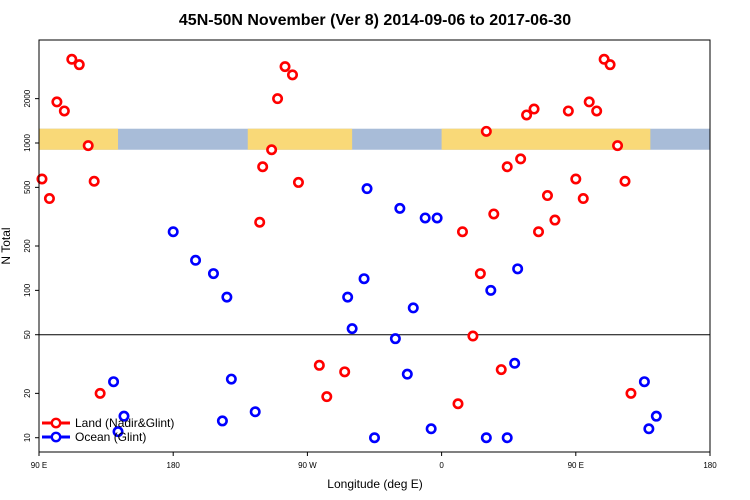 The height and width of the screenshot is (500, 750). Describe the element at coordinates (374, 484) in the screenshot. I see `x-axis-title: Longitude (deg E)` at that location.